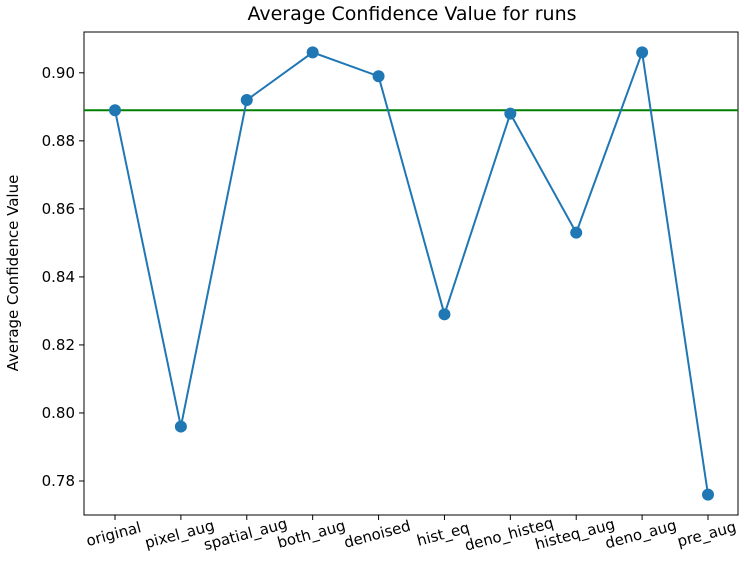 Image resolution: width=744 pixels, height=576 pixels. Describe the element at coordinates (58, 345) in the screenshot. I see `y-tick-label: 0.82` at that location.